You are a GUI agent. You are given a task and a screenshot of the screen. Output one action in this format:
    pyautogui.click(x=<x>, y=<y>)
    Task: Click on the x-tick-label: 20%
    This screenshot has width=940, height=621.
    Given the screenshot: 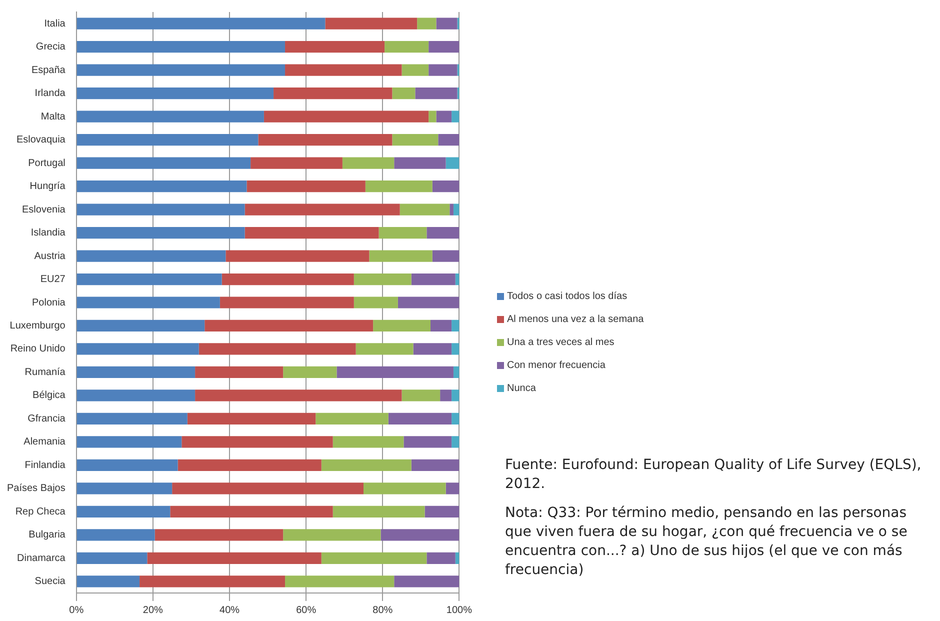 What is the action you would take?
    pyautogui.click(x=153, y=610)
    